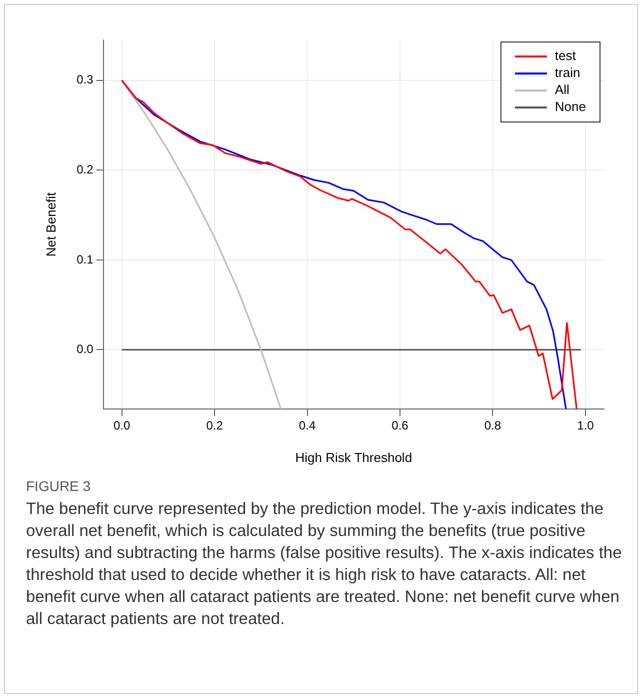  What do you see at coordinates (567, 72) in the screenshot?
I see `legend-label: train` at bounding box center [567, 72].